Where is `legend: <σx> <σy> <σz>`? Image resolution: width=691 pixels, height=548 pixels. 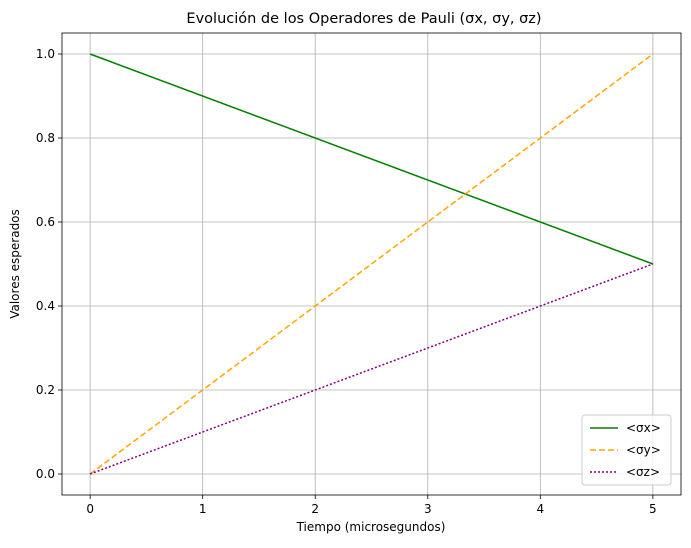 legend: <σx> <σy> <σz> is located at coordinates (626, 450).